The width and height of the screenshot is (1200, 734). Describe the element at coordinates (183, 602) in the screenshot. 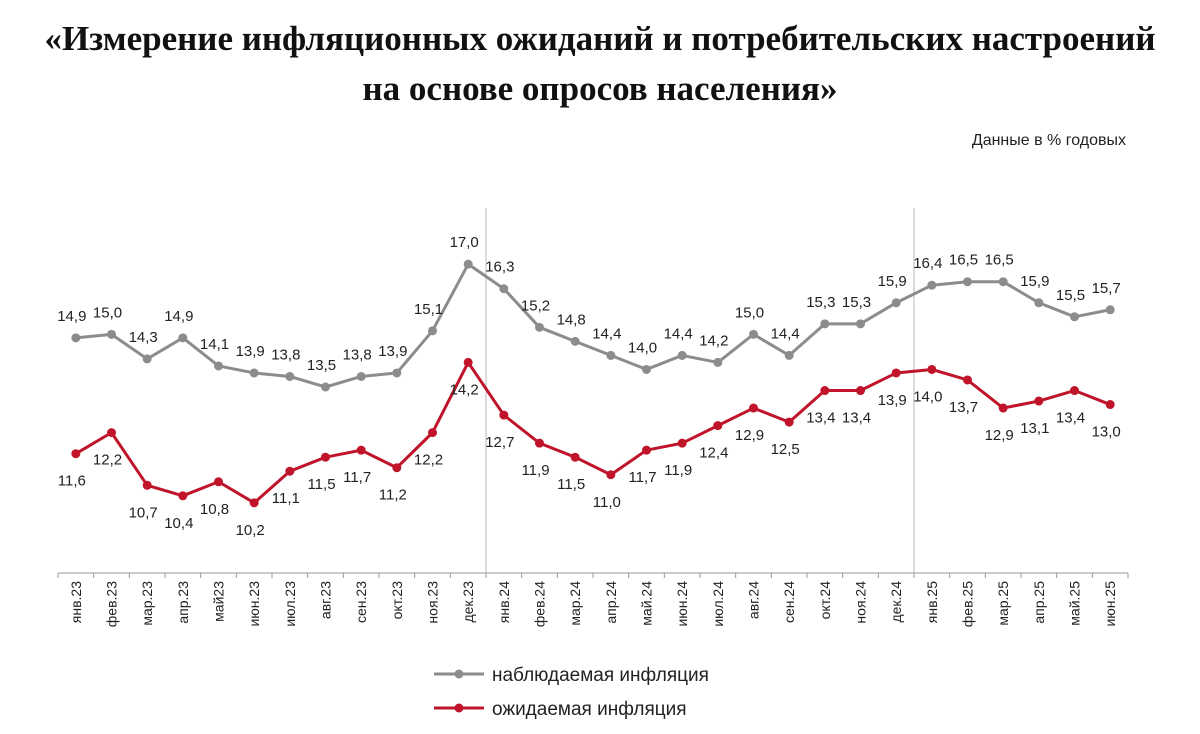

I see `x-tick-label: апр.23` at that location.